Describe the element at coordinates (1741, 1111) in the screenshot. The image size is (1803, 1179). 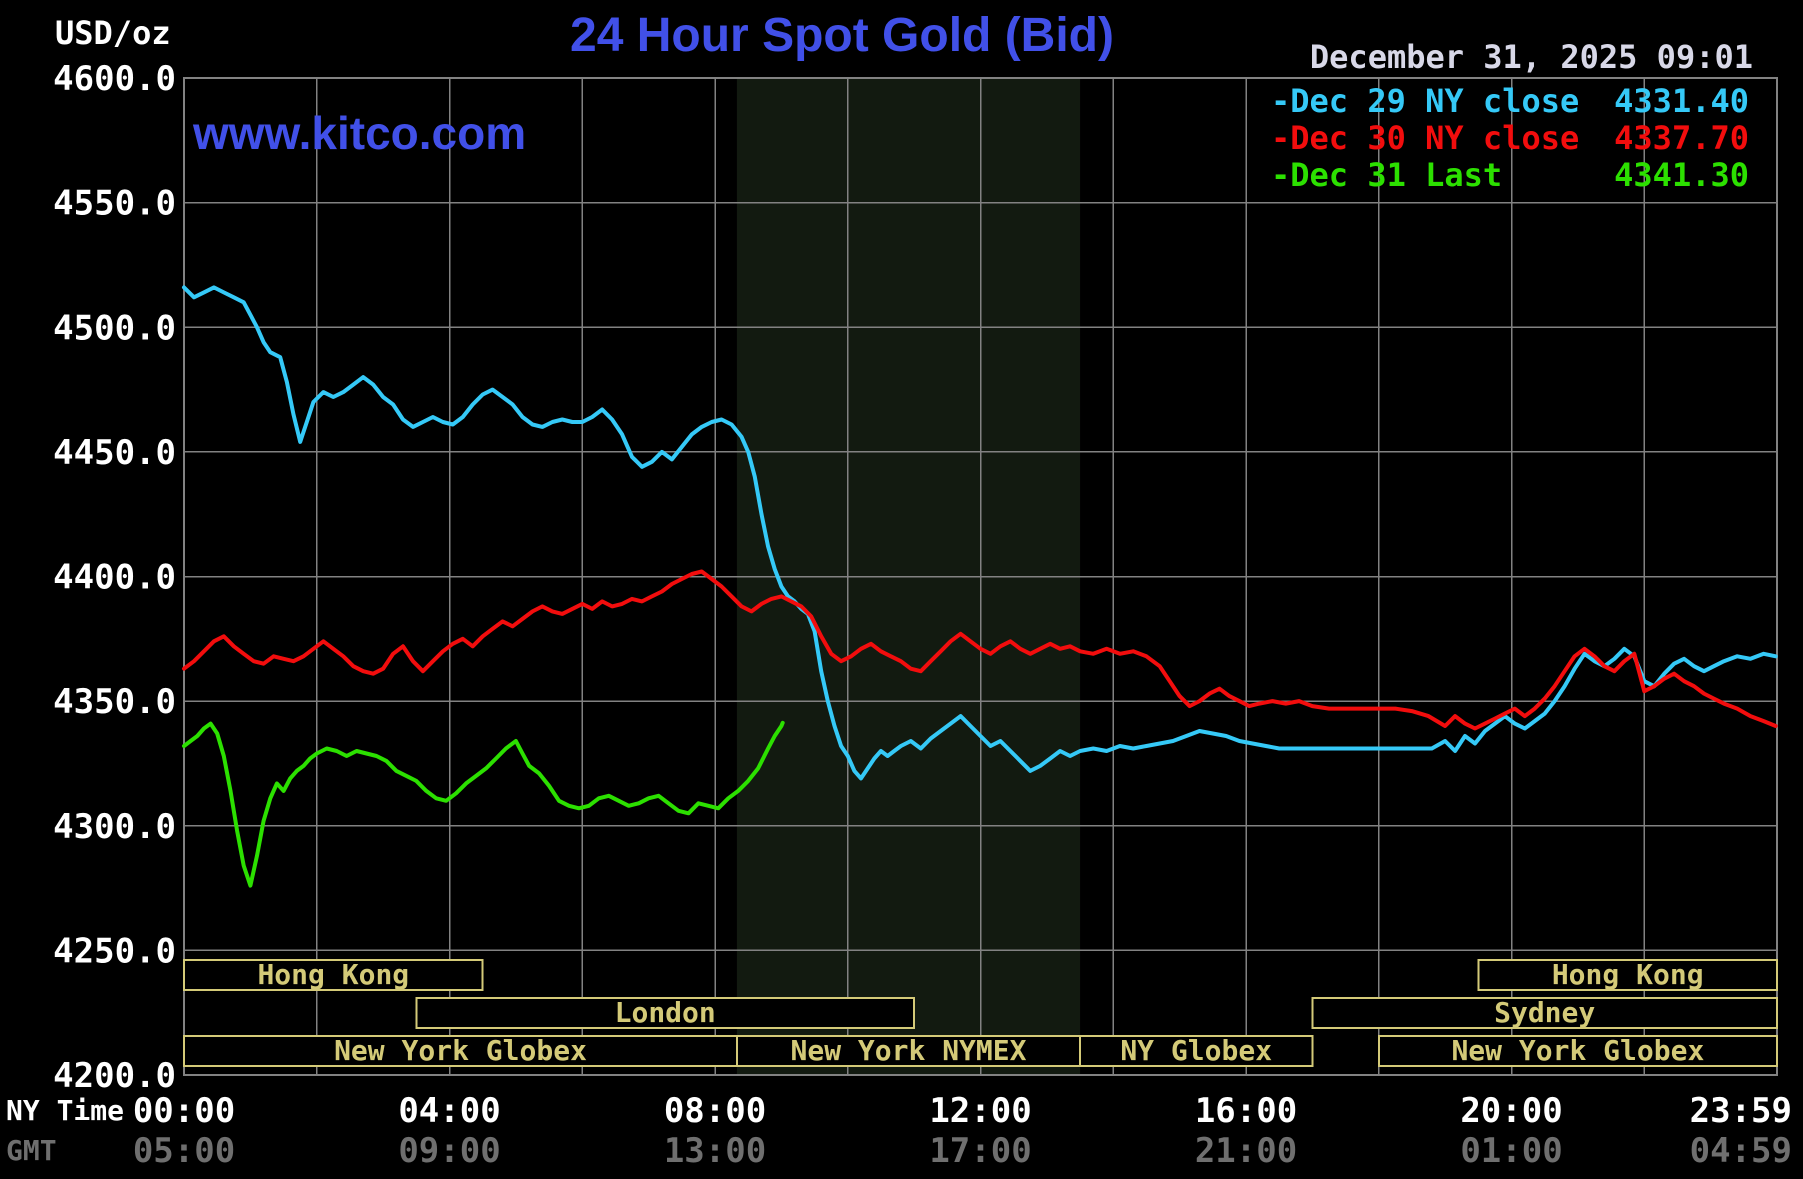
I see `x-tick-ny-label: 23:59` at that location.